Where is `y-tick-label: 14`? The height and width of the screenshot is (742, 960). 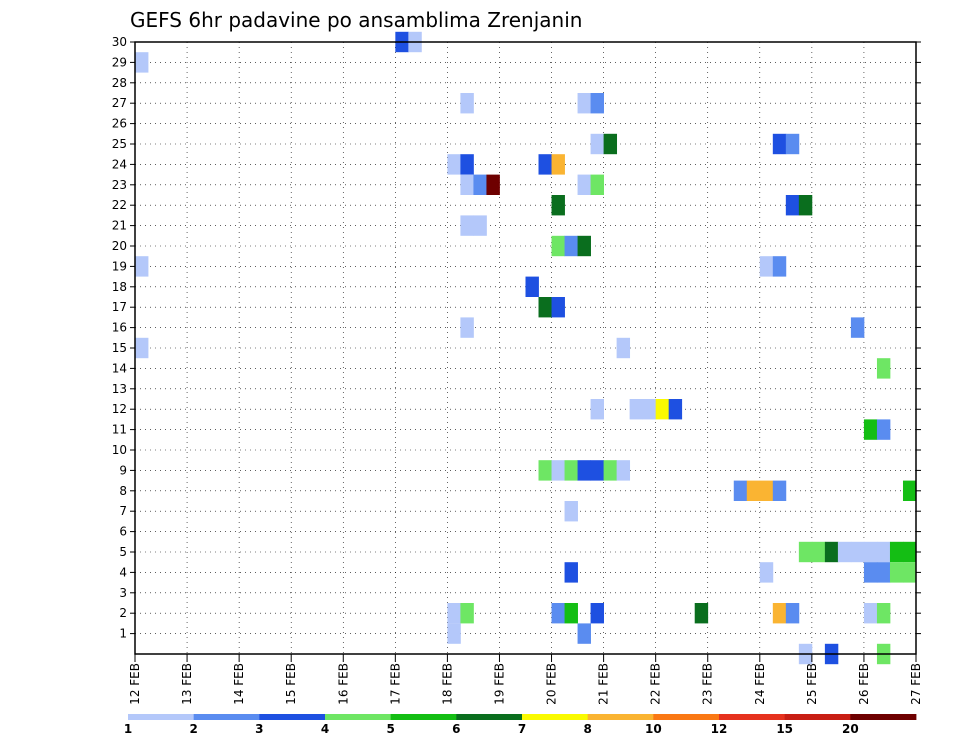 y-tick-label: 14 is located at coordinates (119, 368).